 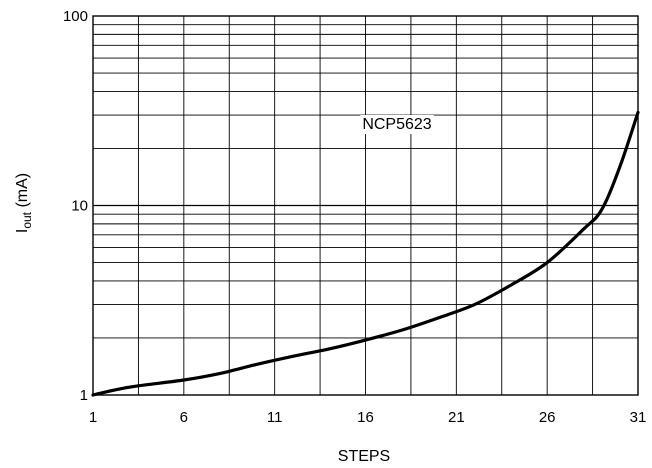 I want to click on series-annotation-label: NCP5623, so click(x=396, y=124).